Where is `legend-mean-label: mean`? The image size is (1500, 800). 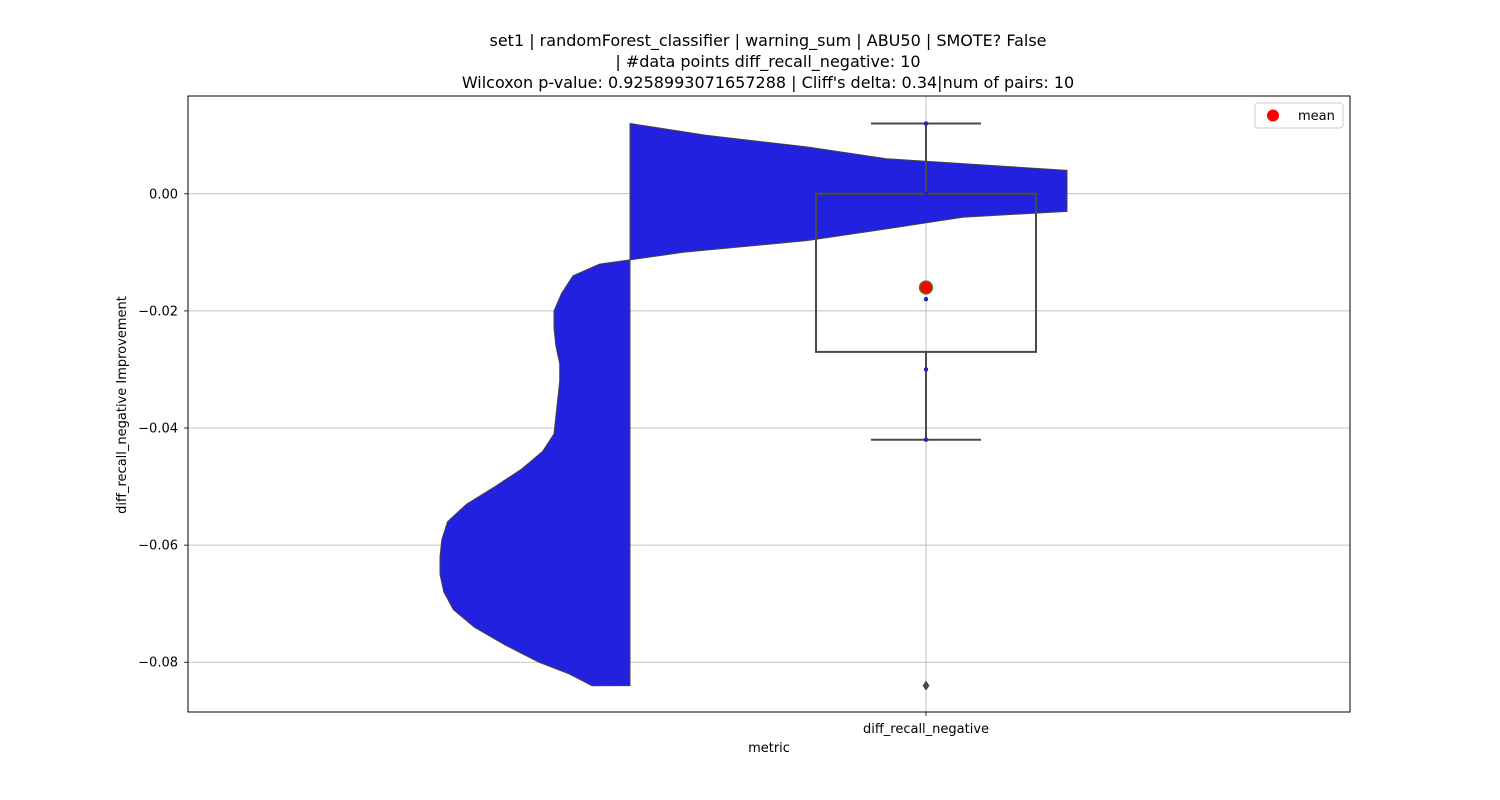 legend-mean-label: mean is located at coordinates (1316, 116).